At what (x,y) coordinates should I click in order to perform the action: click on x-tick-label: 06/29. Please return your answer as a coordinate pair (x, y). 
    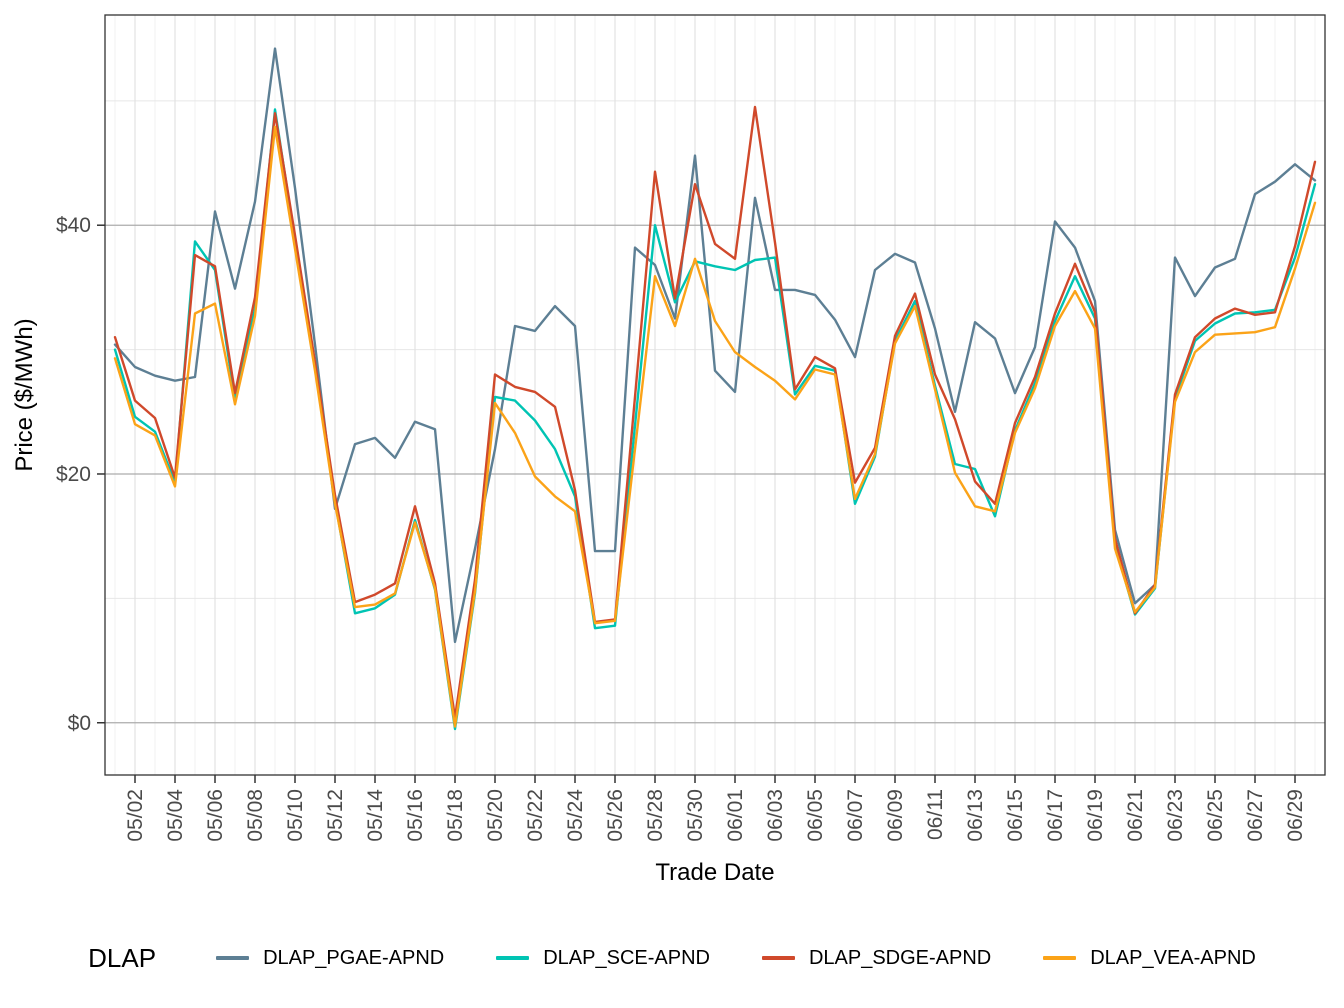
    Looking at the image, I should click on (1295, 815).